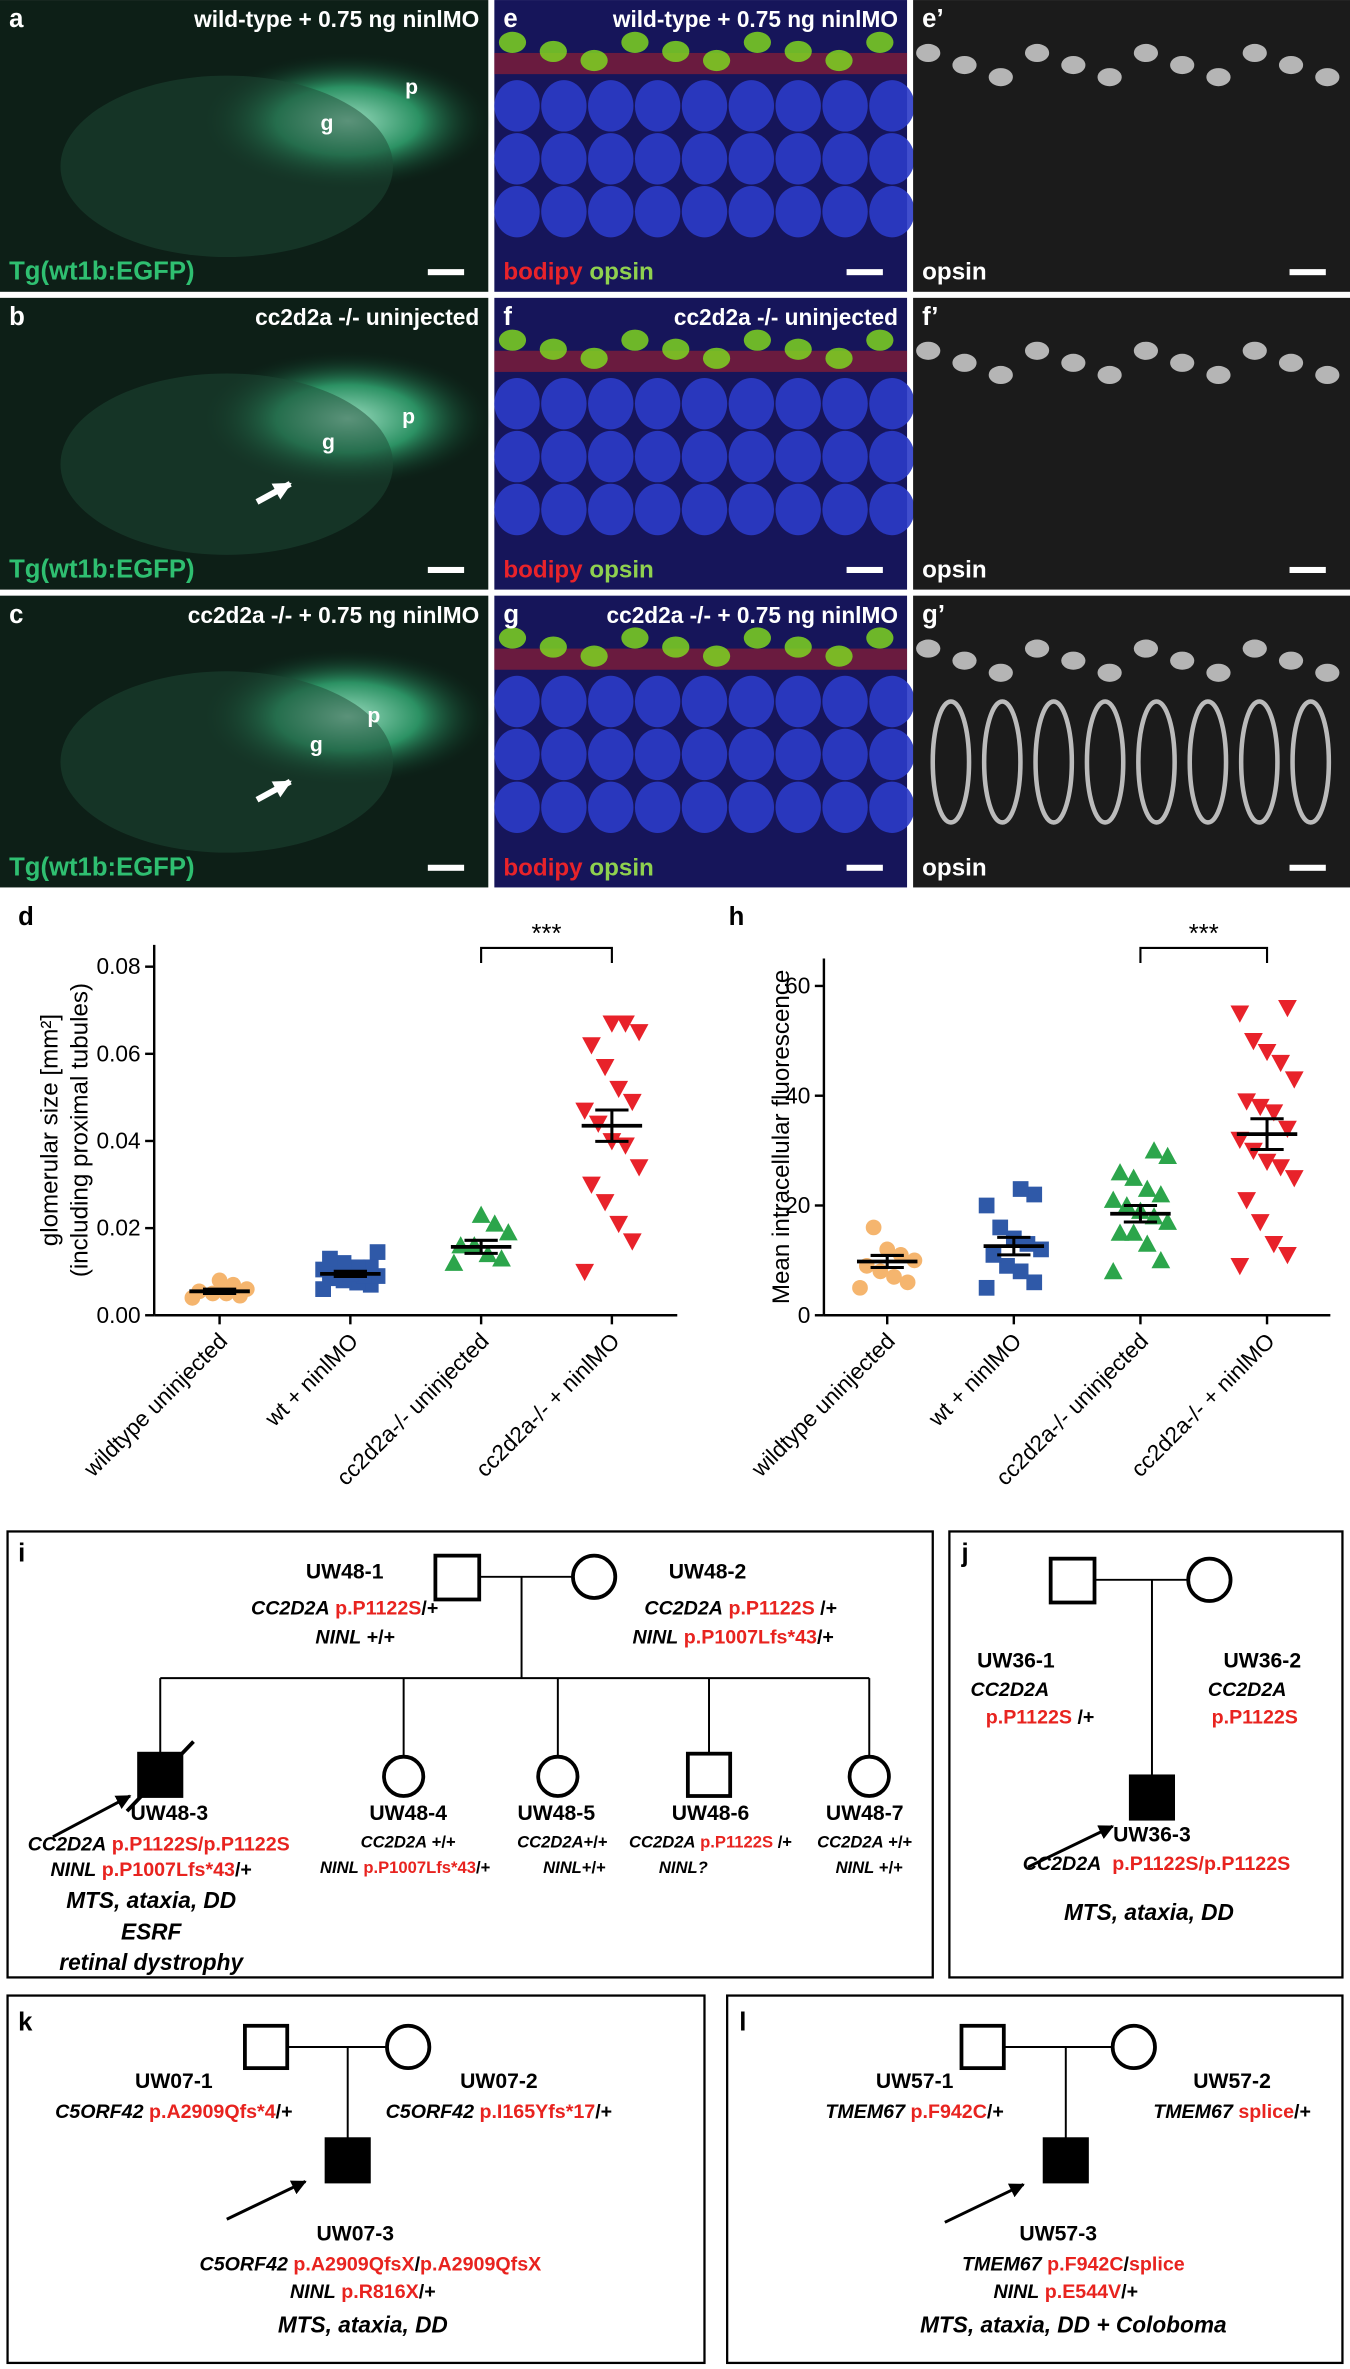 This screenshot has width=1350, height=2369. I want to click on stain-name: Tg(wt1b:EGFP), so click(102, 272).